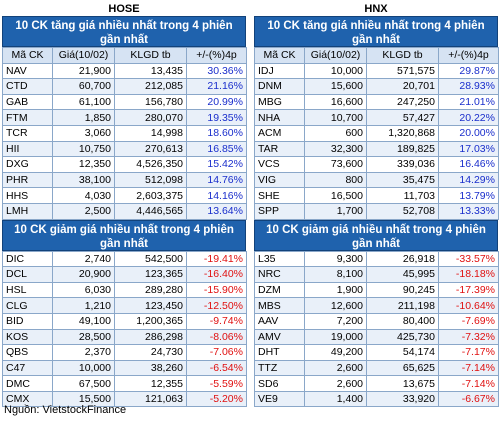 Image resolution: width=500 pixels, height=423 pixels. I want to click on price: 12,350, so click(83, 164).